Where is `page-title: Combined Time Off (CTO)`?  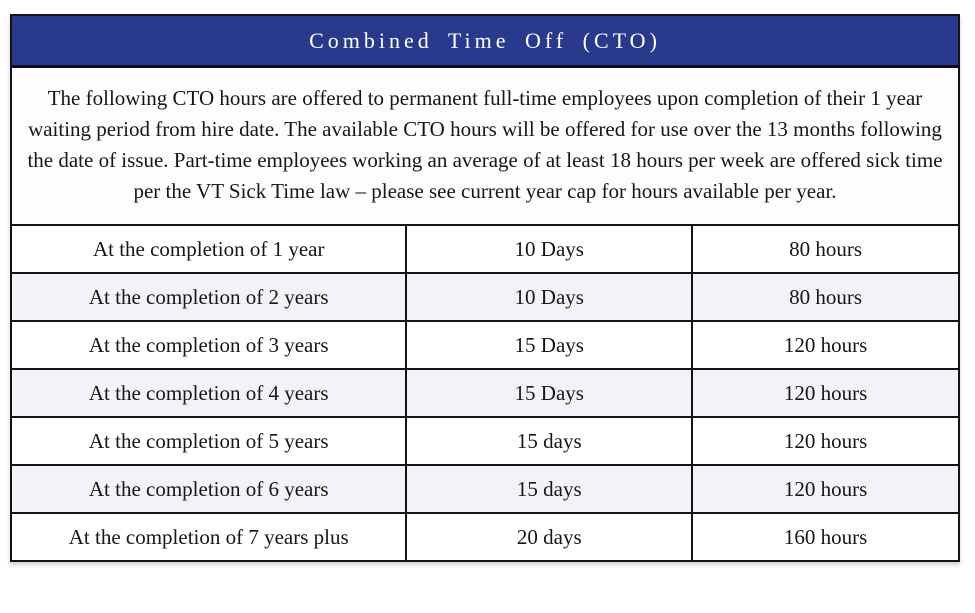
page-title: Combined Time Off (CTO) is located at coordinates (485, 40).